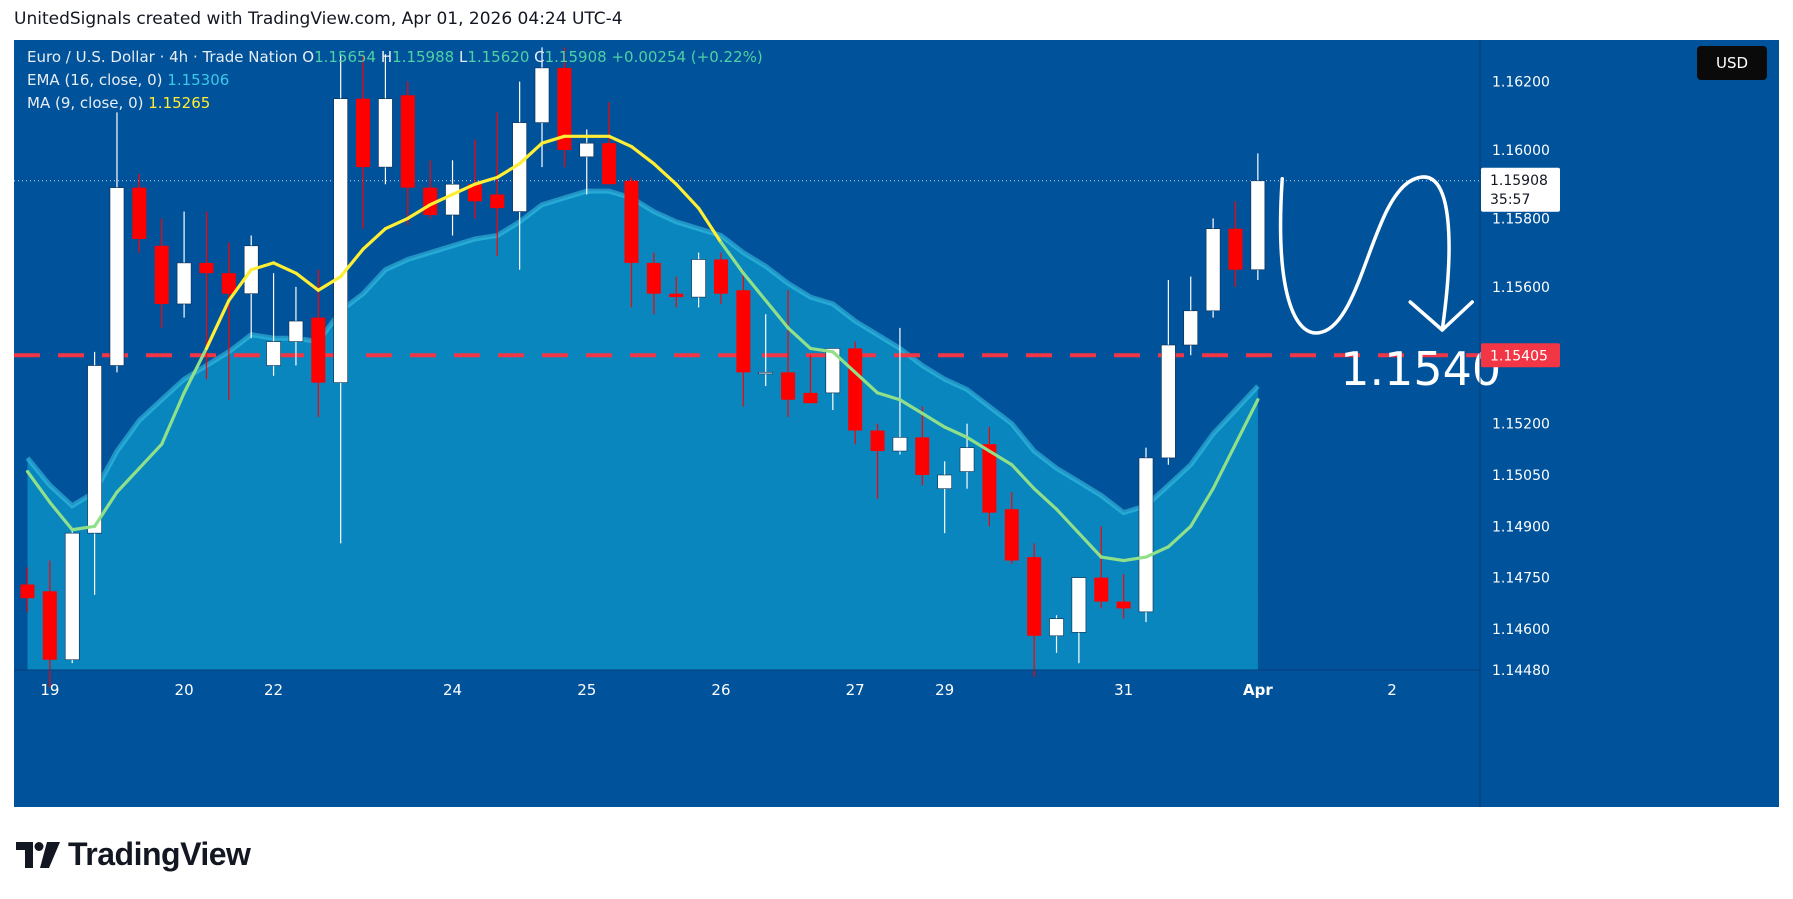  I want to click on projection-path, so click(1364, 255).